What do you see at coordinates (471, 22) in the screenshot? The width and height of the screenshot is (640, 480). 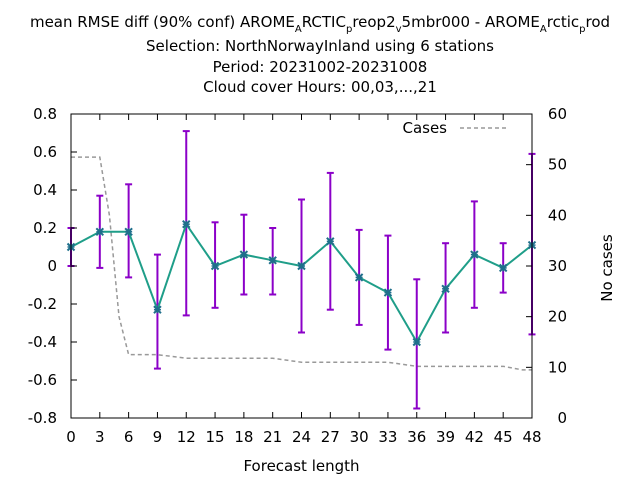 I see `title-segment: 5mbr000 - AROME` at bounding box center [471, 22].